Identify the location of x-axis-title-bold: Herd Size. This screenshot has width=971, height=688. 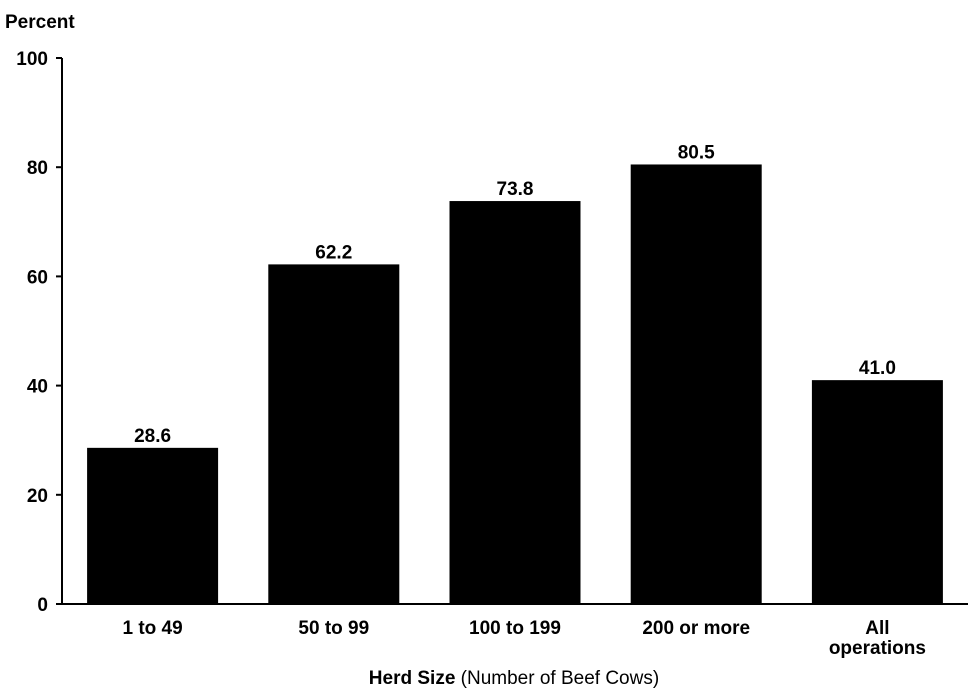
(412, 678).